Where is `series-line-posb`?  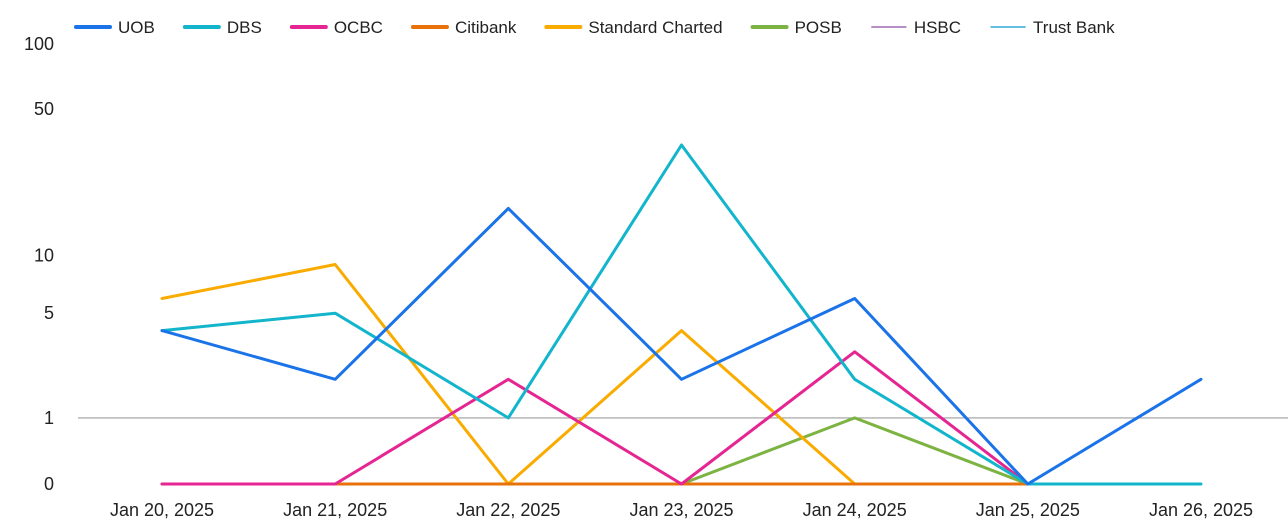 series-line-posb is located at coordinates (595, 451).